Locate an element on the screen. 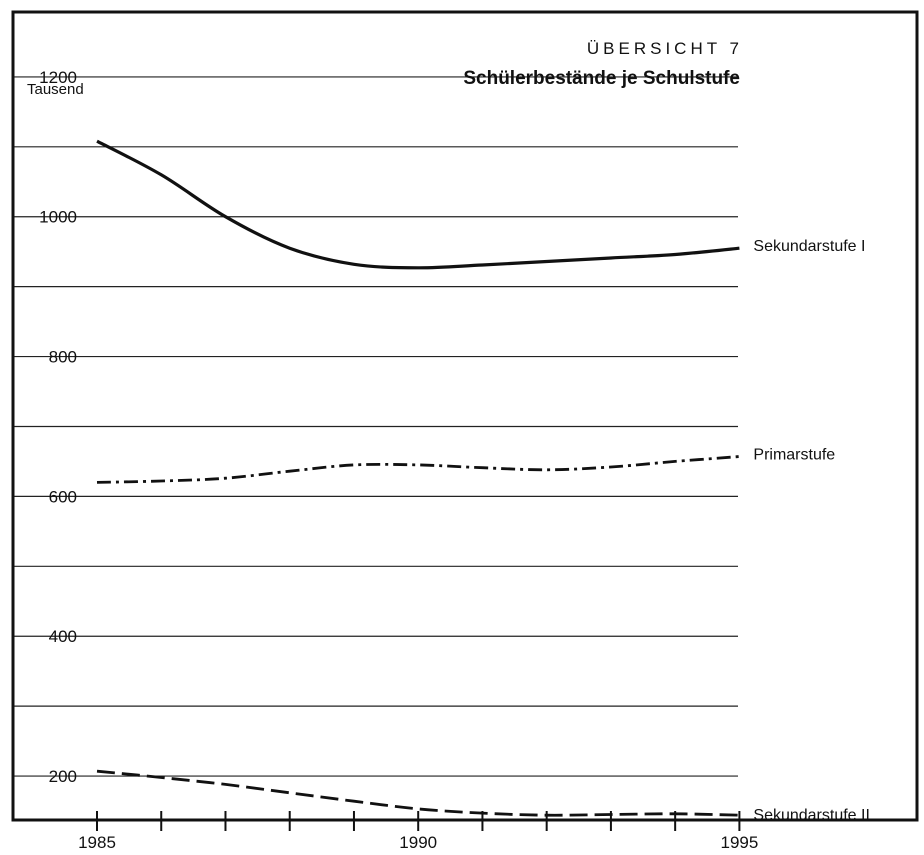 Image resolution: width=924 pixels, height=855 pixels. series-label-primarstufe: Primarstufe is located at coordinates (794, 455).